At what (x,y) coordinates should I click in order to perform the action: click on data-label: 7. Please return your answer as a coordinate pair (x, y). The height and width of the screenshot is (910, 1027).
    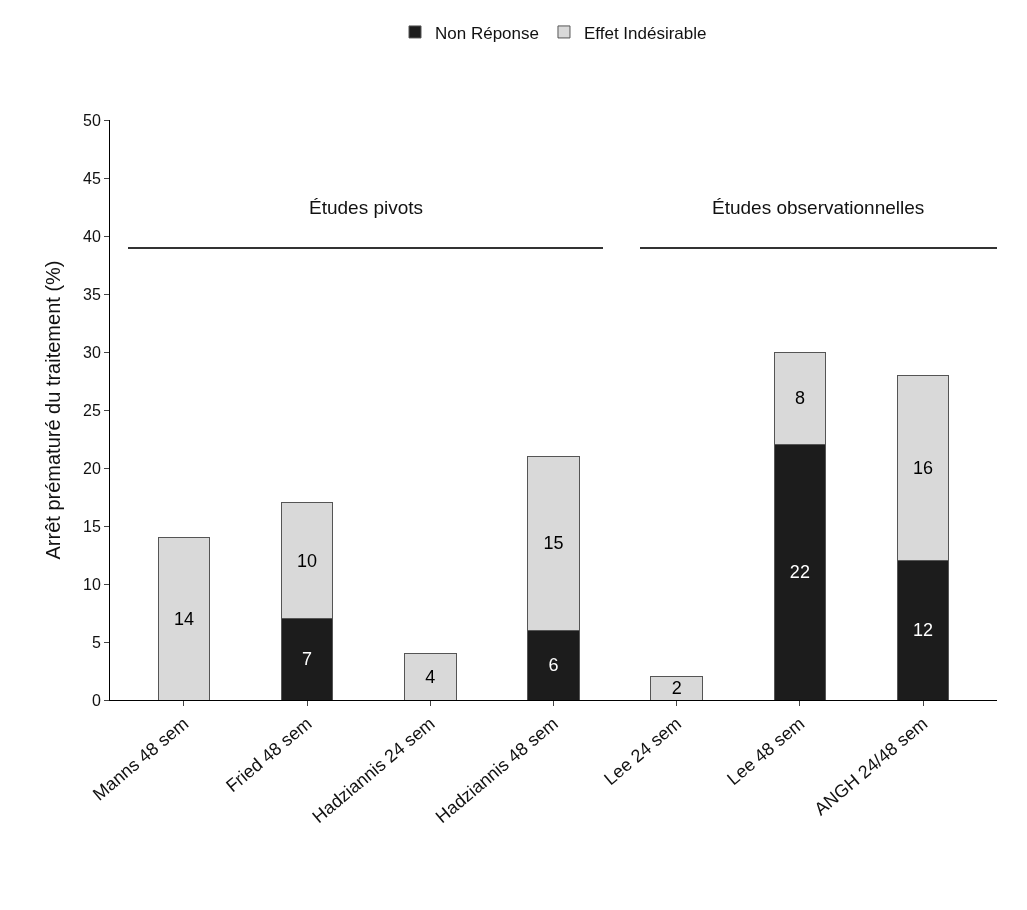
    Looking at the image, I should click on (307, 659).